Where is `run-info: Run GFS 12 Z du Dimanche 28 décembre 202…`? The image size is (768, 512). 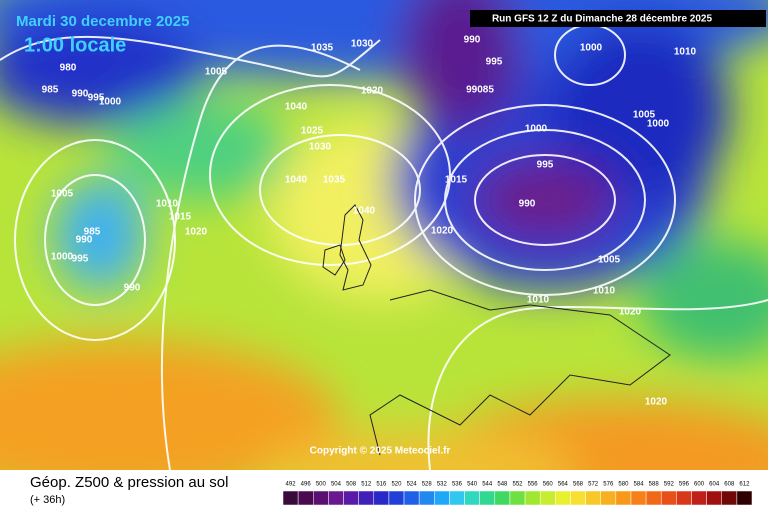 run-info: Run GFS 12 Z du Dimanche 28 décembre 202… is located at coordinates (602, 19).